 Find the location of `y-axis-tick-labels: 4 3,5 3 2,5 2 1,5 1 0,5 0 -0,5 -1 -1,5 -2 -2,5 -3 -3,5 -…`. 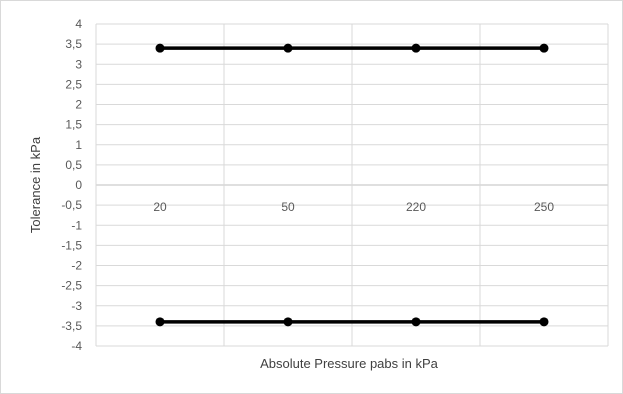

y-axis-tick-labels: 4 3,5 3 2,5 2 1,5 1 0,5 0 -0,5 -1 -1,5 -2 -2,5 -3 -3,5 -… is located at coordinates (71, 185).